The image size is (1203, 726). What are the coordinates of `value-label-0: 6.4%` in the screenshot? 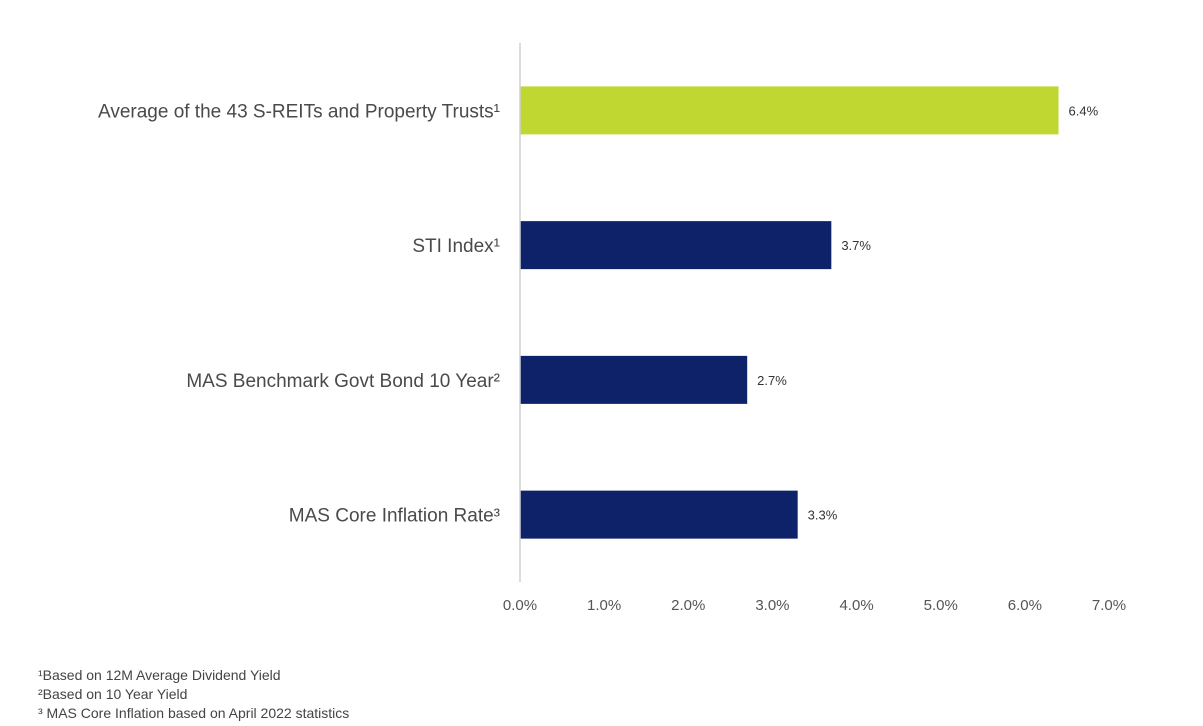 It's located at (1084, 110).